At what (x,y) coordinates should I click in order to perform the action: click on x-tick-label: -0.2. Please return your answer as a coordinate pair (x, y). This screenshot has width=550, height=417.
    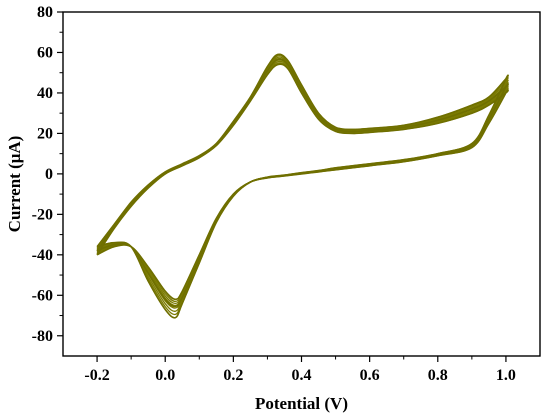
    Looking at the image, I should click on (96, 375).